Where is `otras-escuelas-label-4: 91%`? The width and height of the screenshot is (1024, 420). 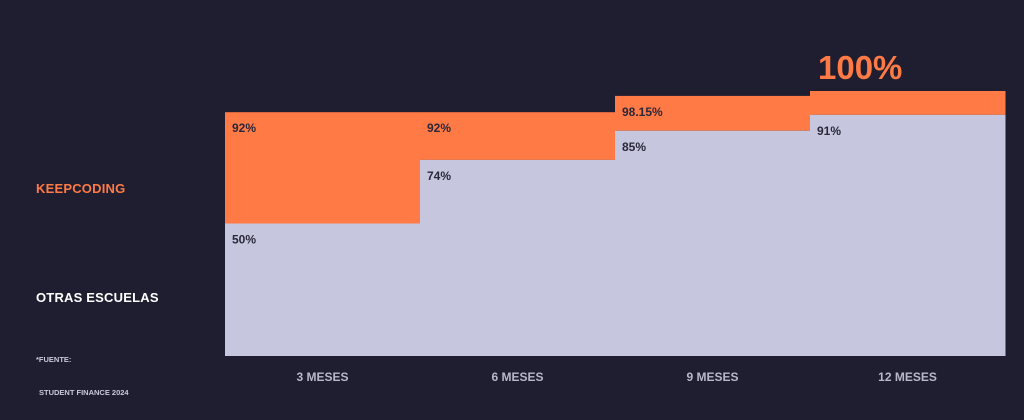 otras-escuelas-label-4: 91% is located at coordinates (829, 131).